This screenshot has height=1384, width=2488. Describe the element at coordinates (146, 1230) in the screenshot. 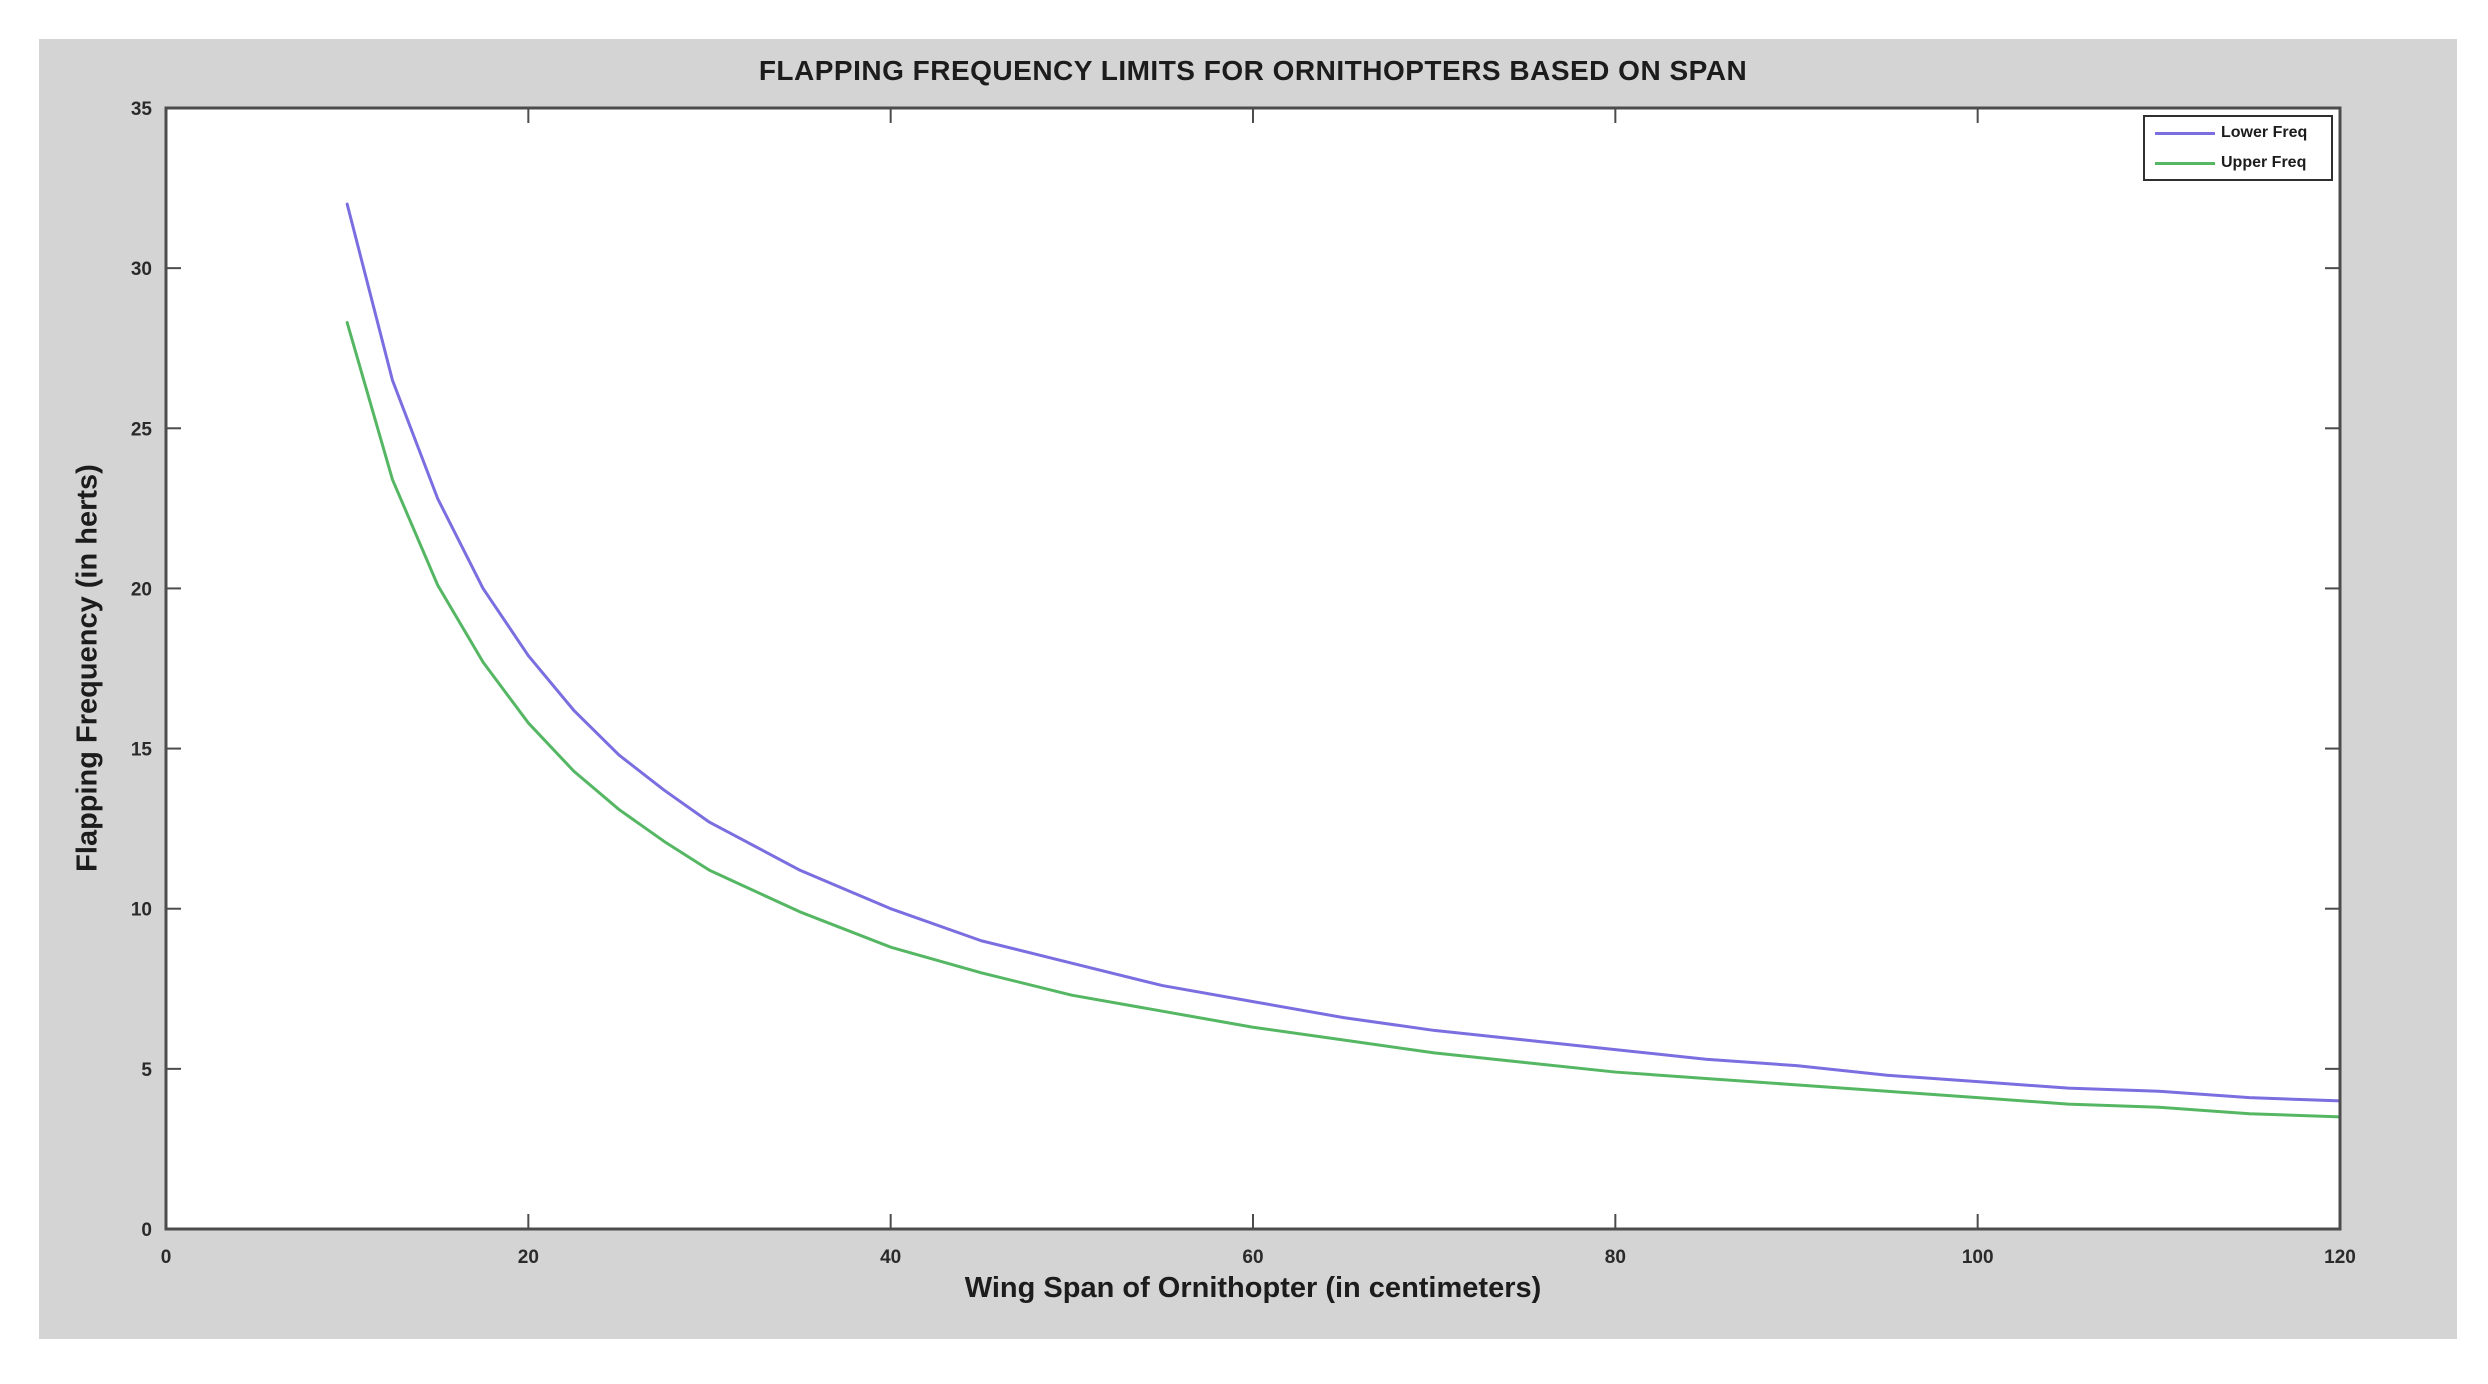

I see `y-tick-label: 0` at that location.